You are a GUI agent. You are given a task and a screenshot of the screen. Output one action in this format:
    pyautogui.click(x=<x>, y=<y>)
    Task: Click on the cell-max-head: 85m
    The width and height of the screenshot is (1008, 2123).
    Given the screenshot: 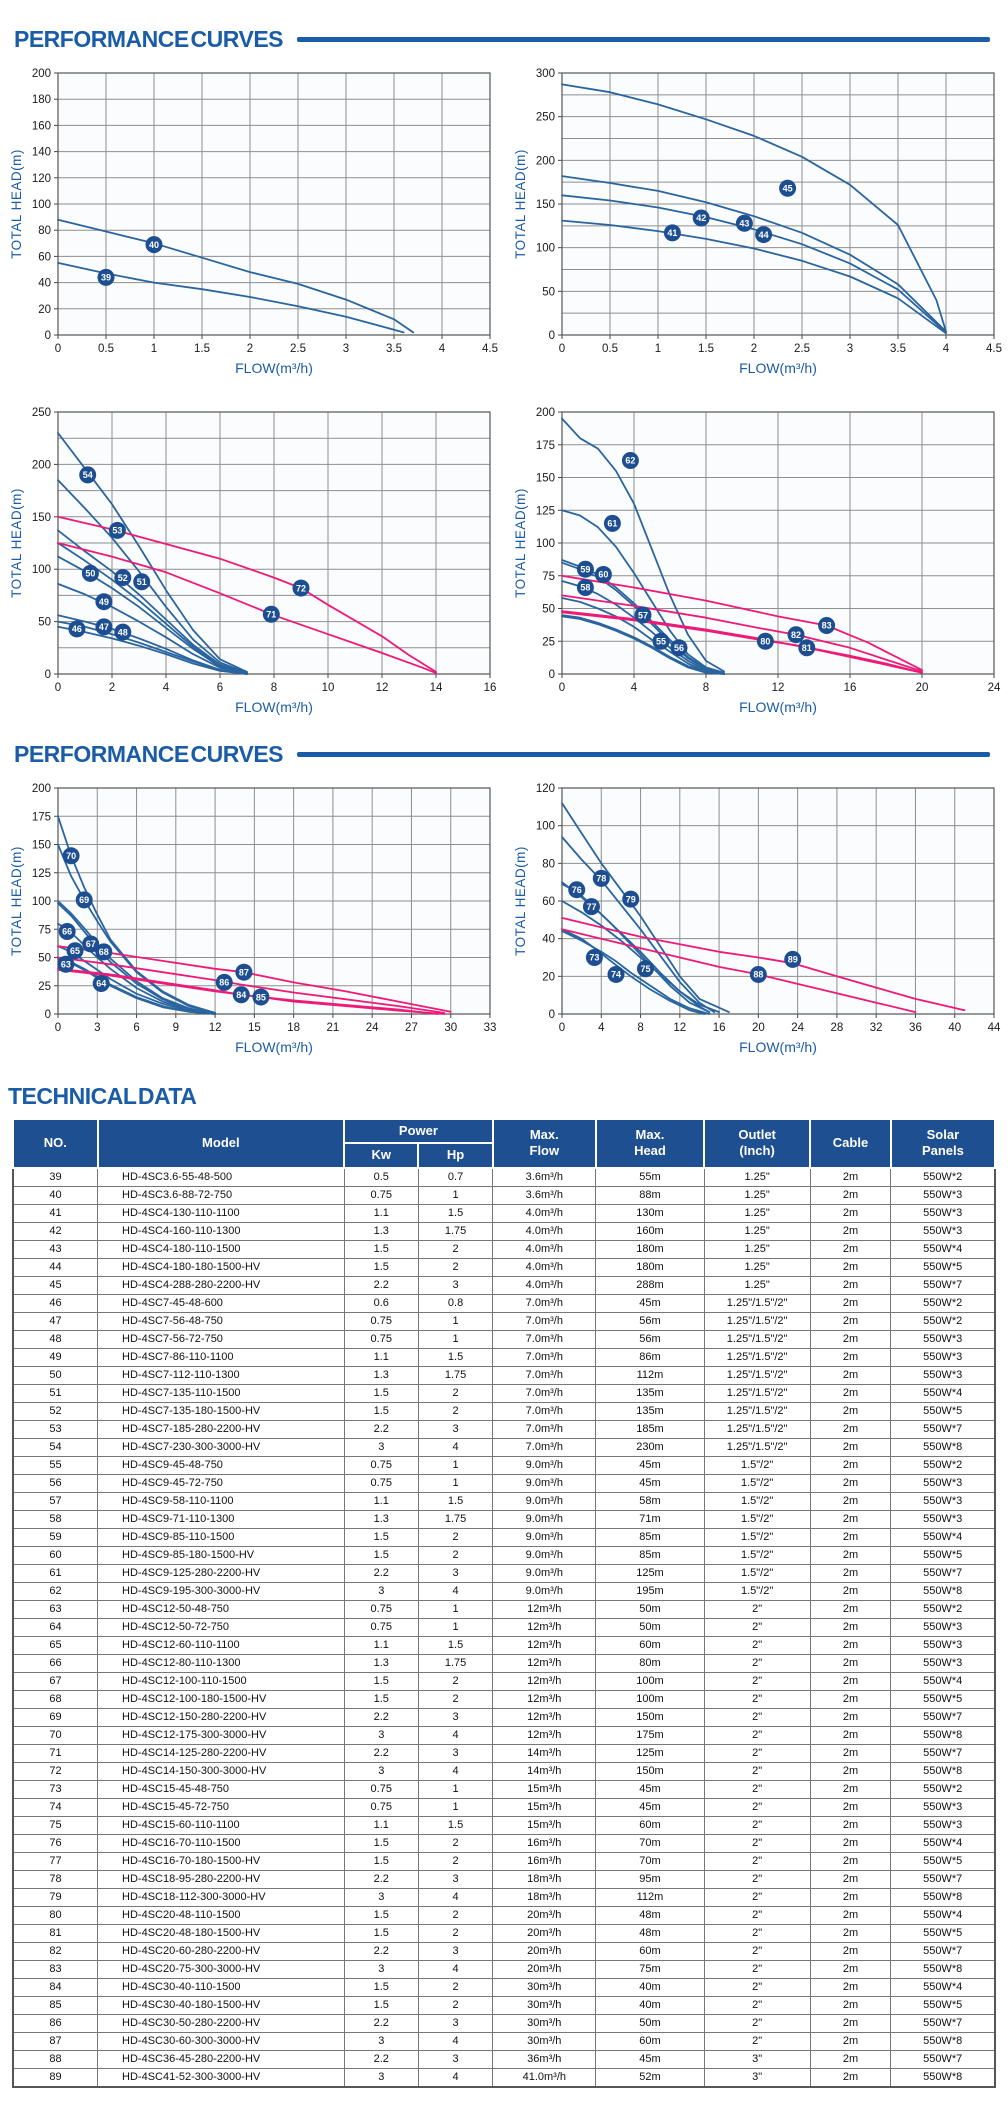 What is the action you would take?
    pyautogui.click(x=650, y=1555)
    